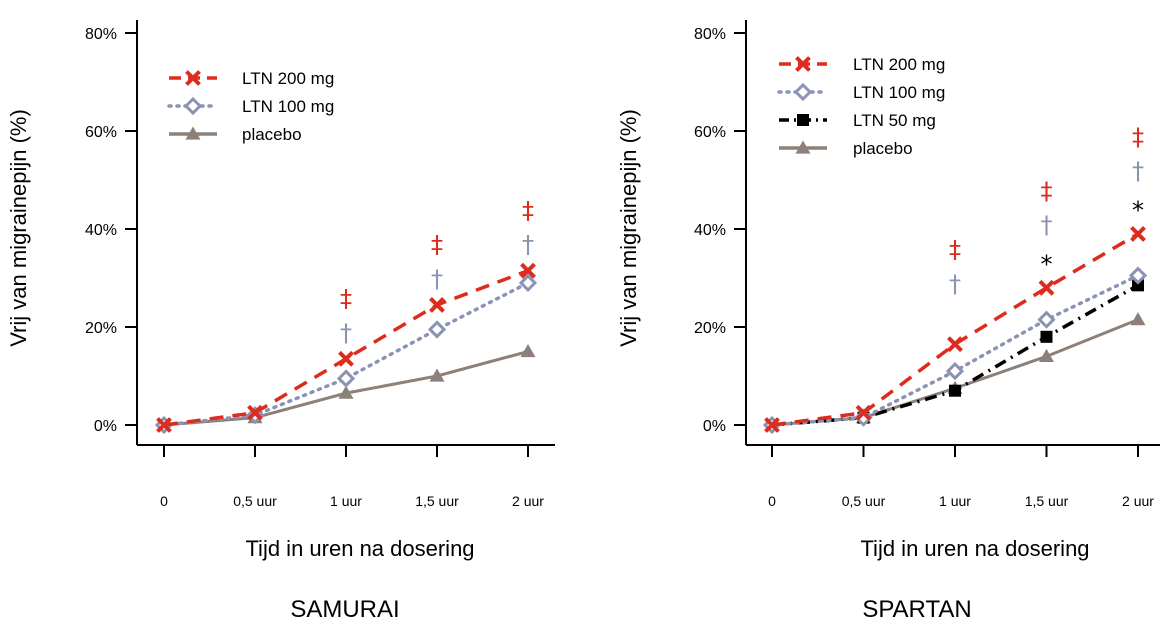 The height and width of the screenshot is (628, 1161). Describe the element at coordinates (861, 106) in the screenshot. I see `legend: LTN 200 mg LTN 100 mg LTN 50 mg placebo` at that location.